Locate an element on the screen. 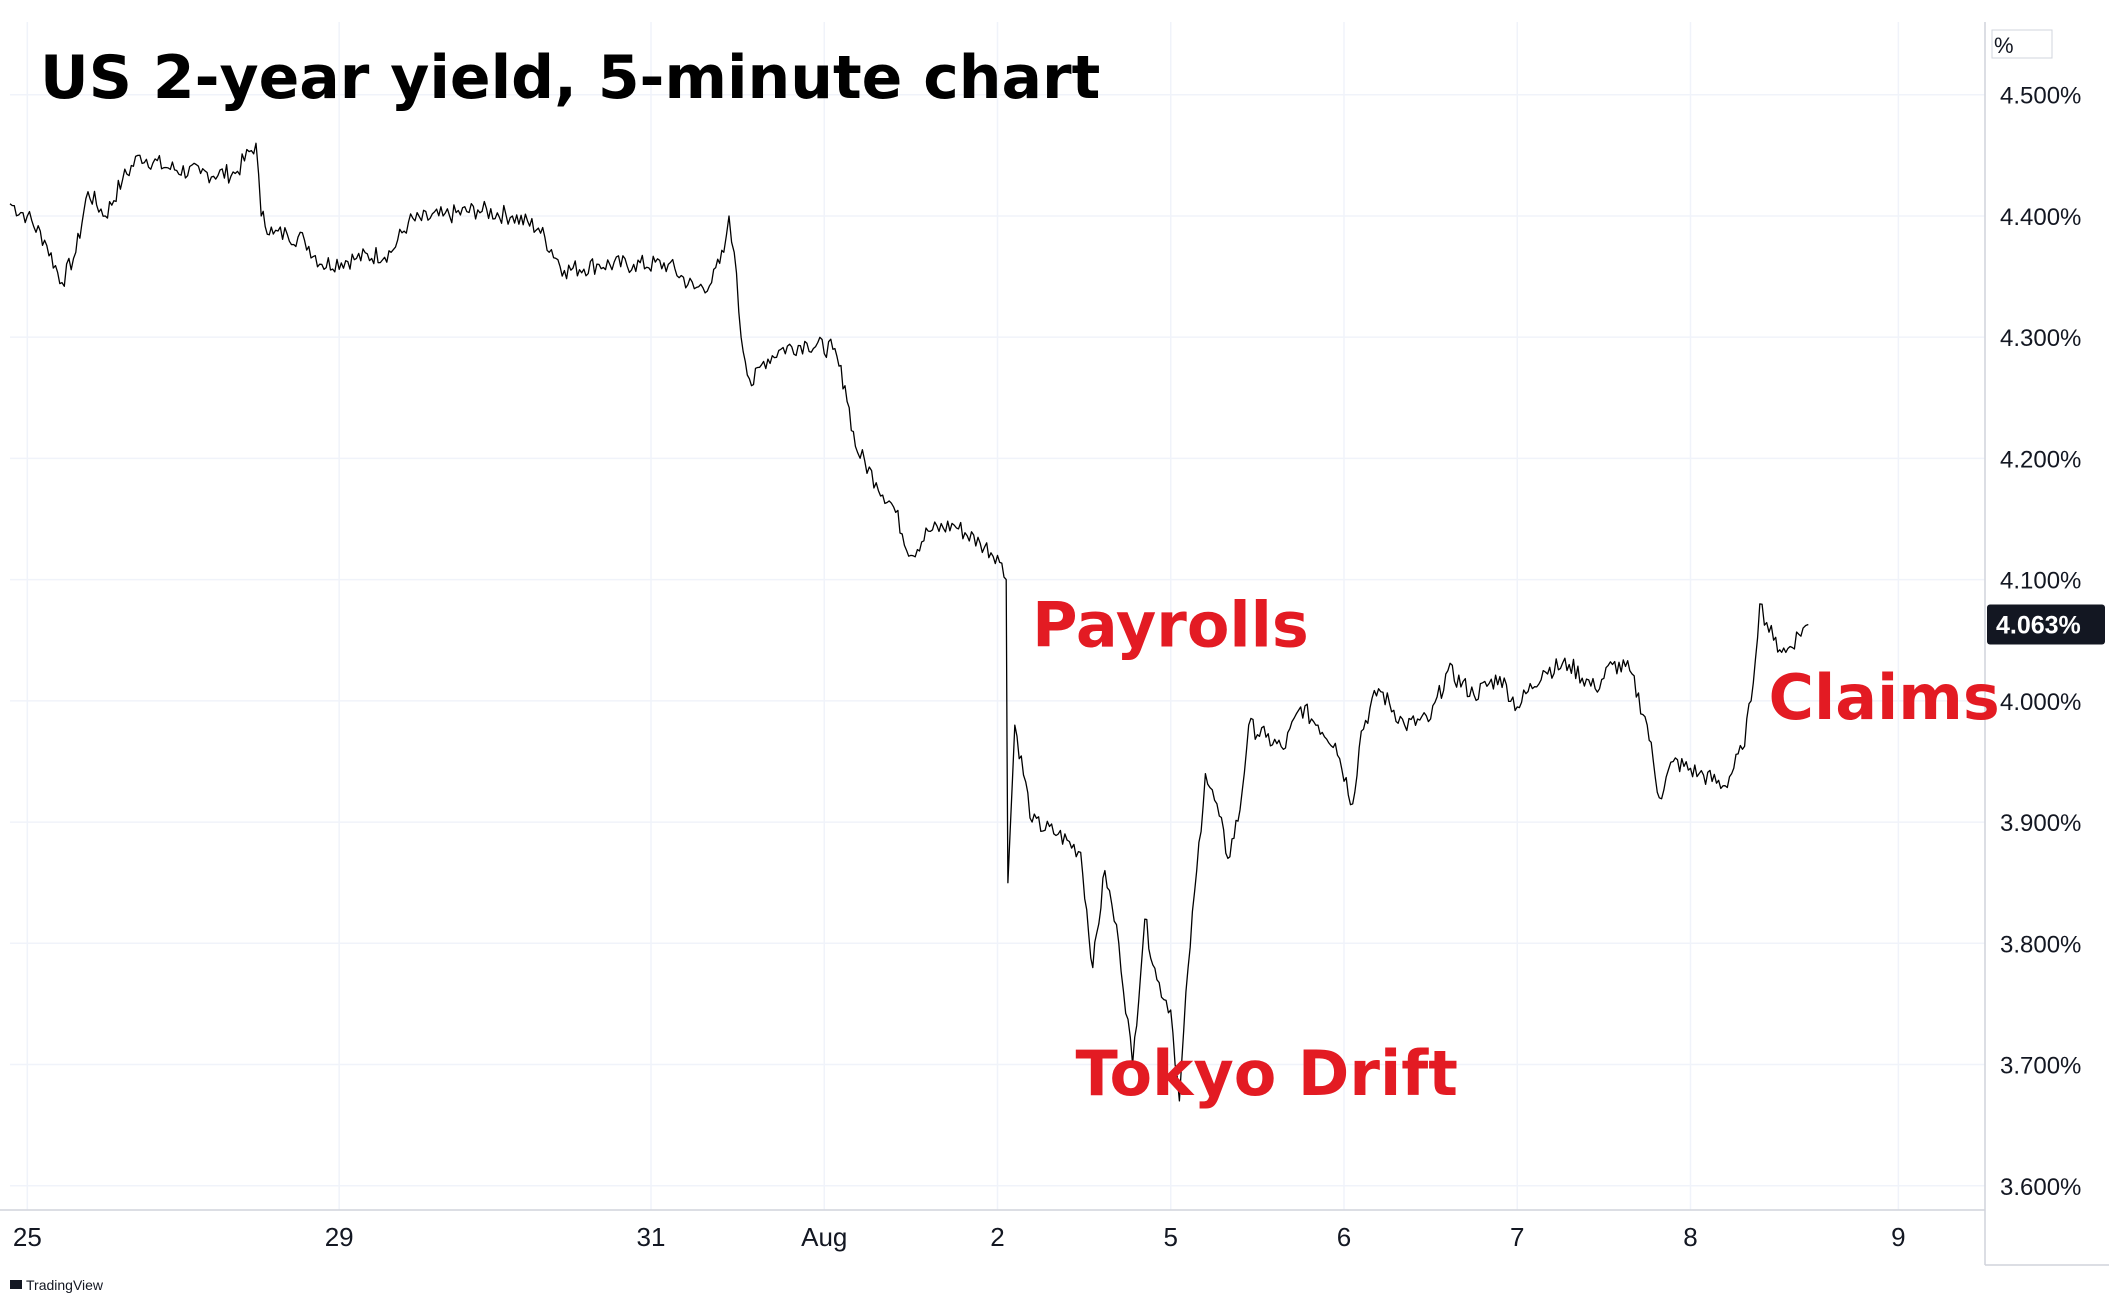 The width and height of the screenshot is (2109, 1299). x-tick-label: 29 is located at coordinates (339, 1237).